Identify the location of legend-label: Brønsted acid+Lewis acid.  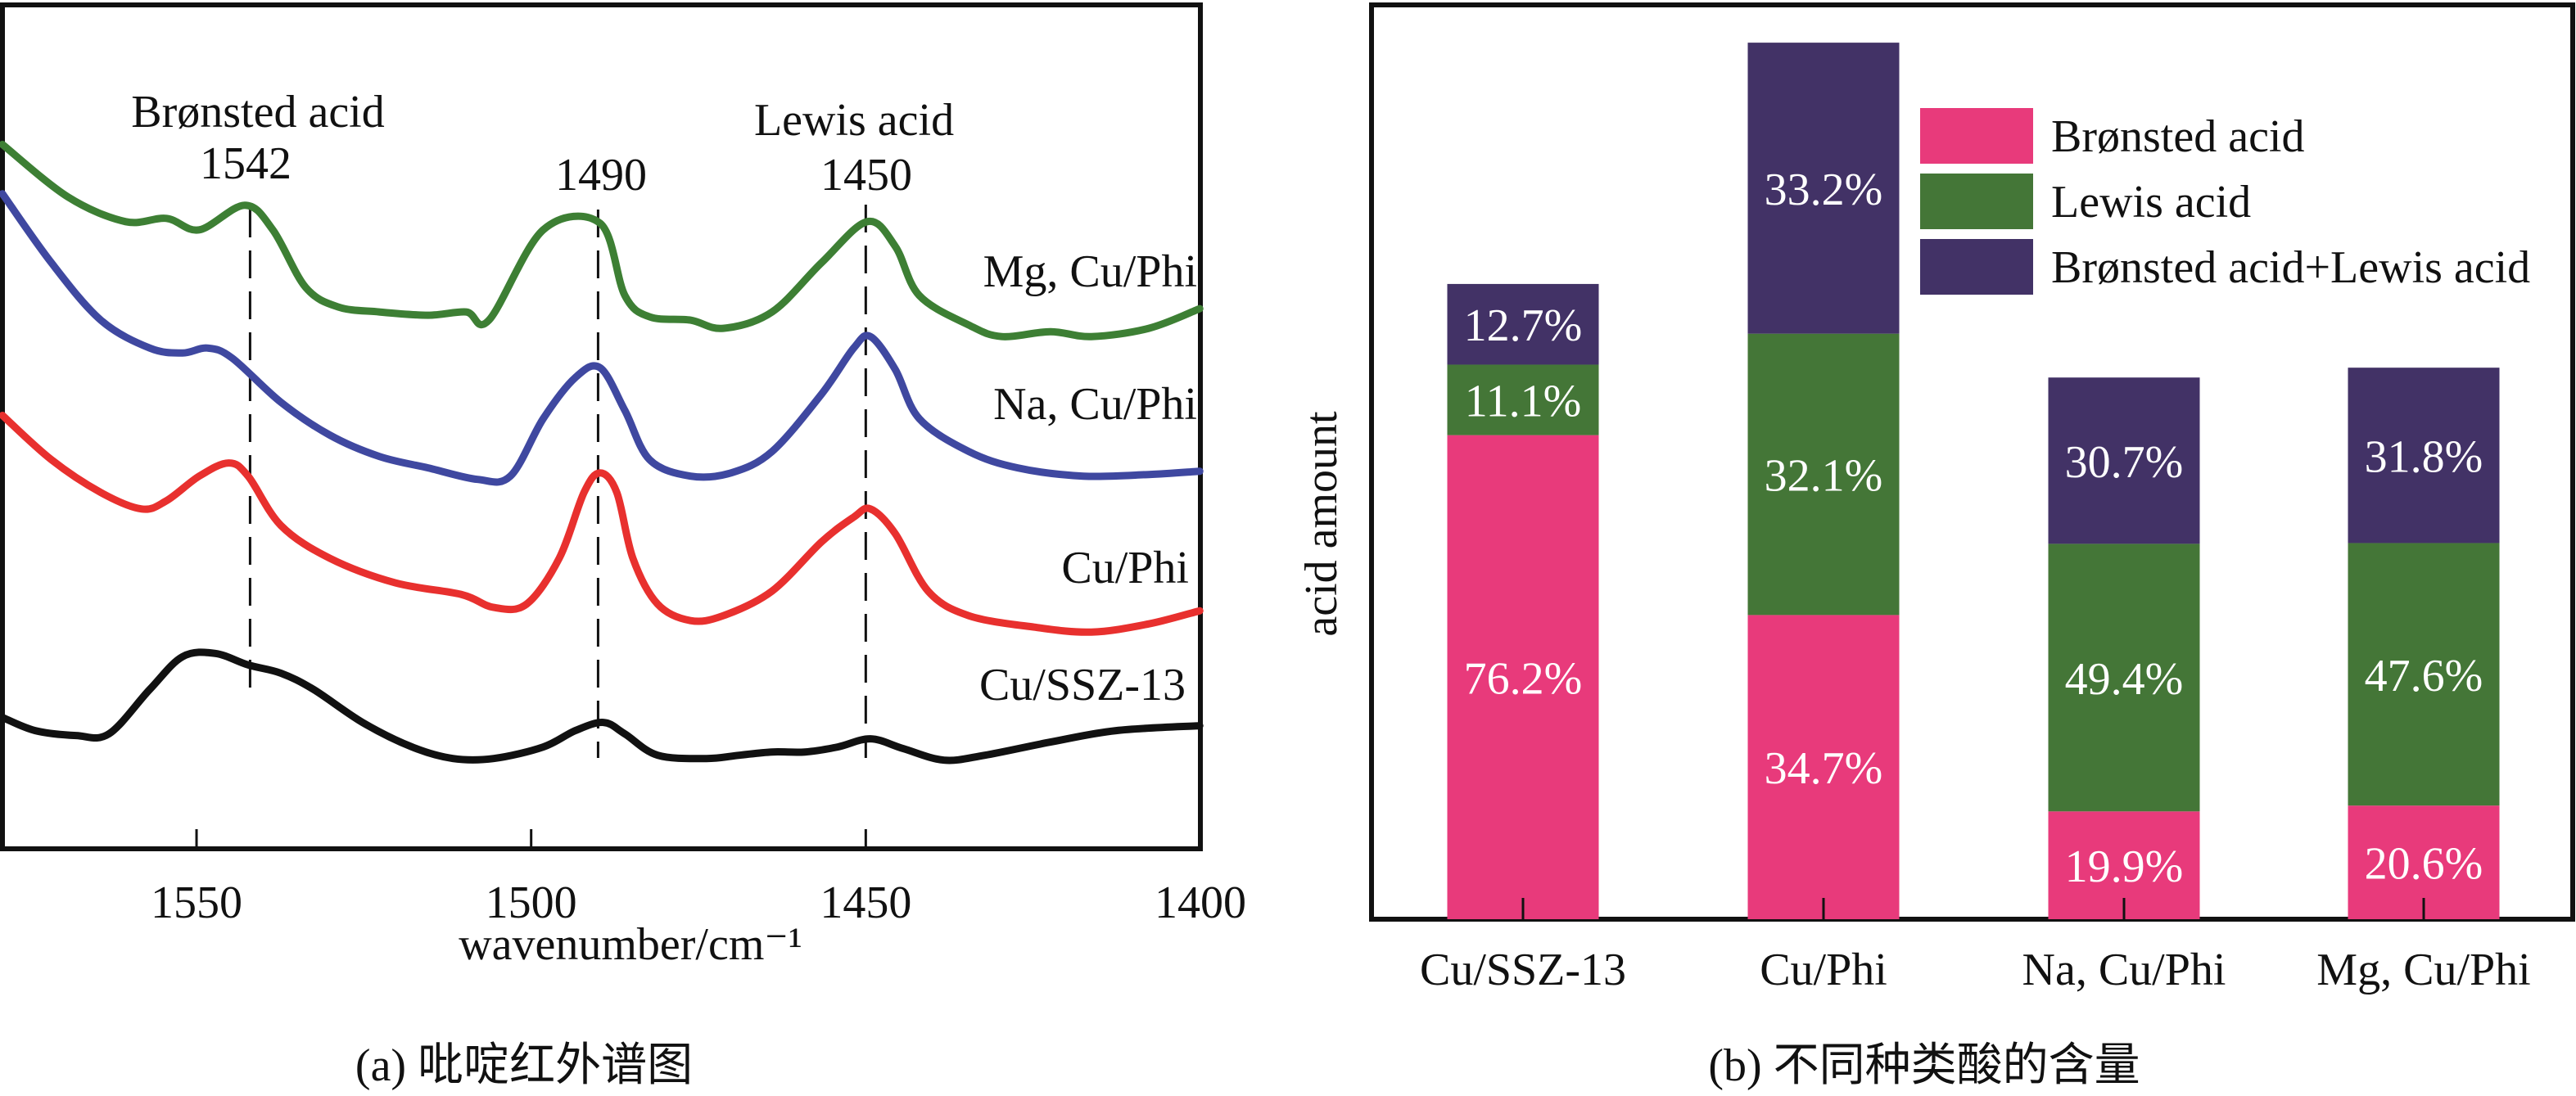
(2290, 267).